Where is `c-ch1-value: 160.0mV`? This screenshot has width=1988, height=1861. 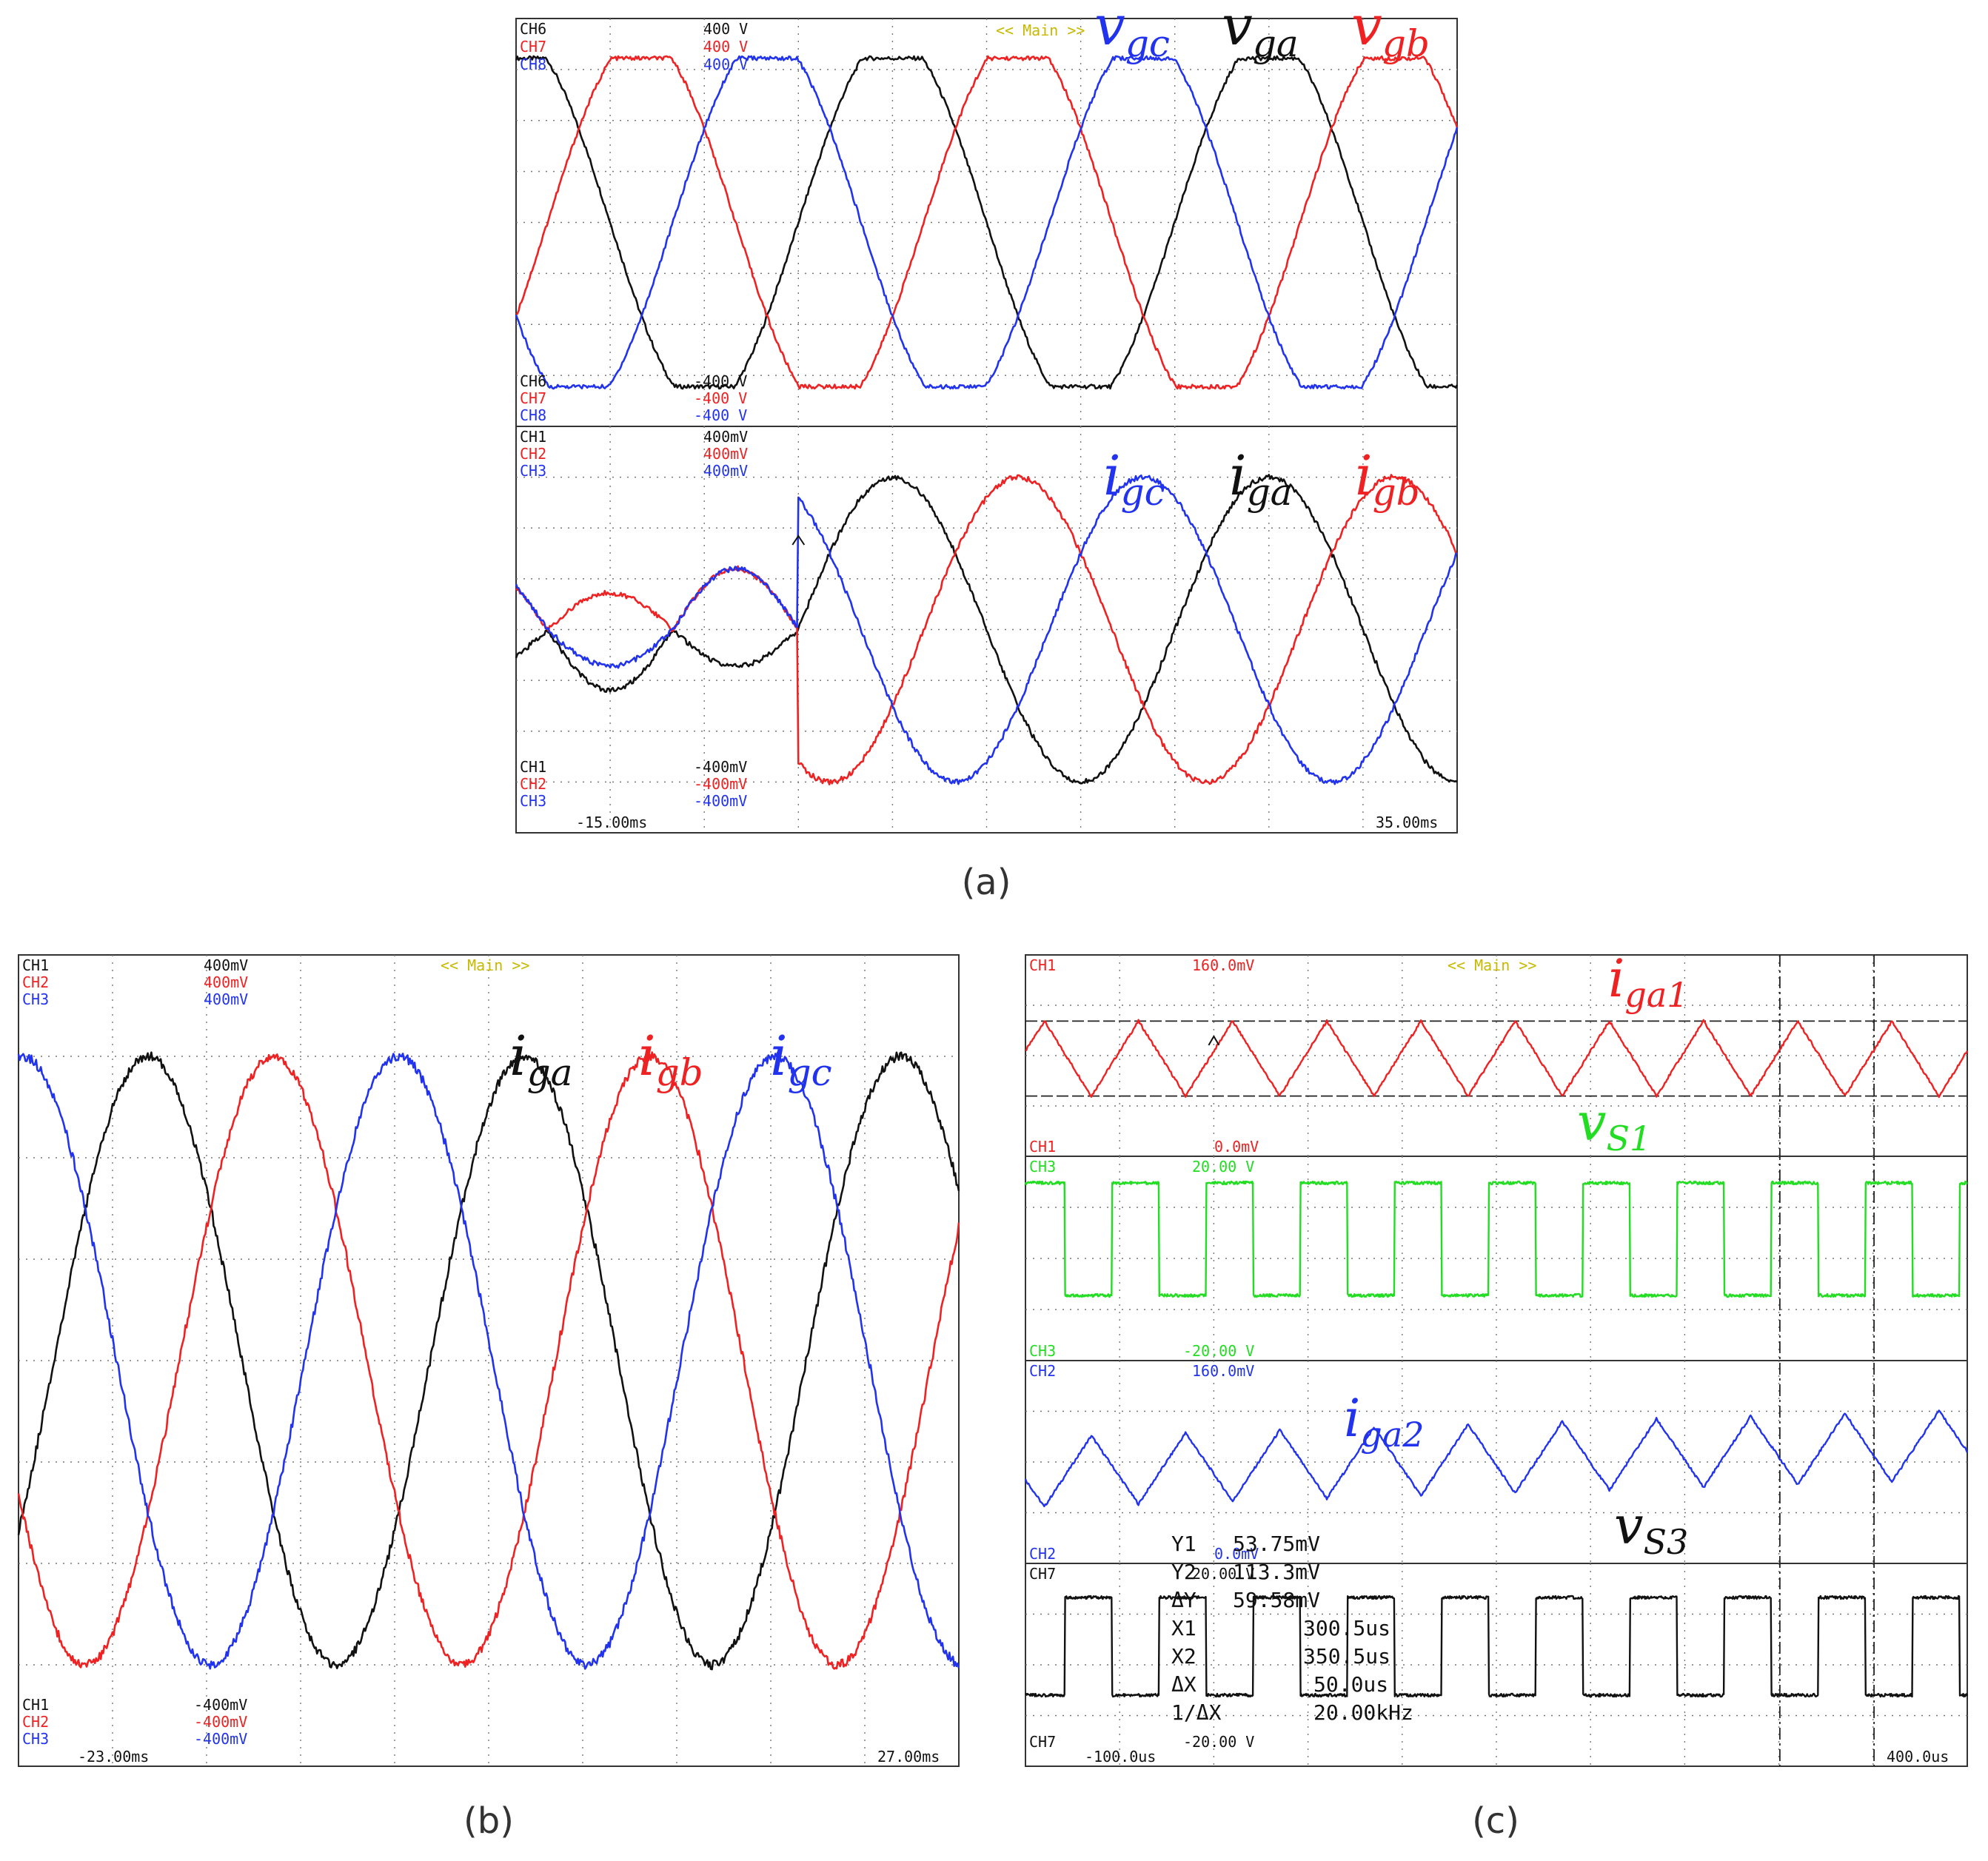 c-ch1-value: 160.0mV is located at coordinates (1223, 965).